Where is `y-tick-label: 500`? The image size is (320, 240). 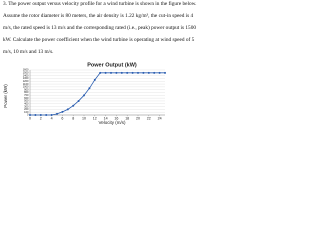 y-tick-label: 500 is located at coordinates (26, 101).